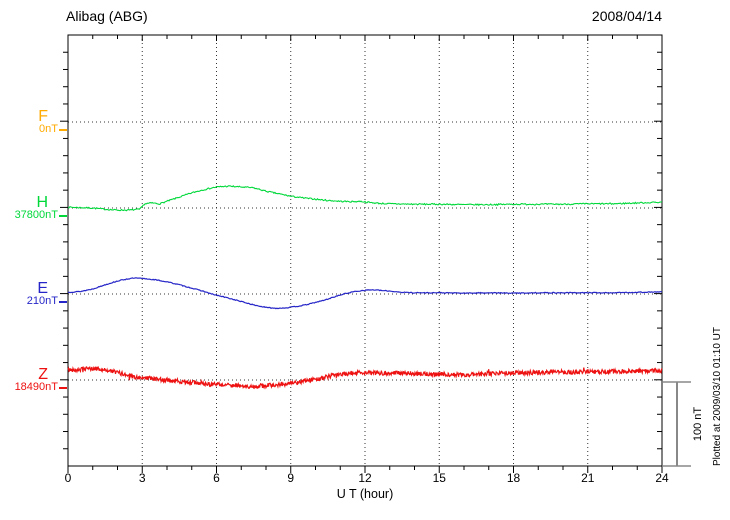 This screenshot has height=520, width=730. Describe the element at coordinates (291, 478) in the screenshot. I see `x-tick-label-9: 9` at that location.